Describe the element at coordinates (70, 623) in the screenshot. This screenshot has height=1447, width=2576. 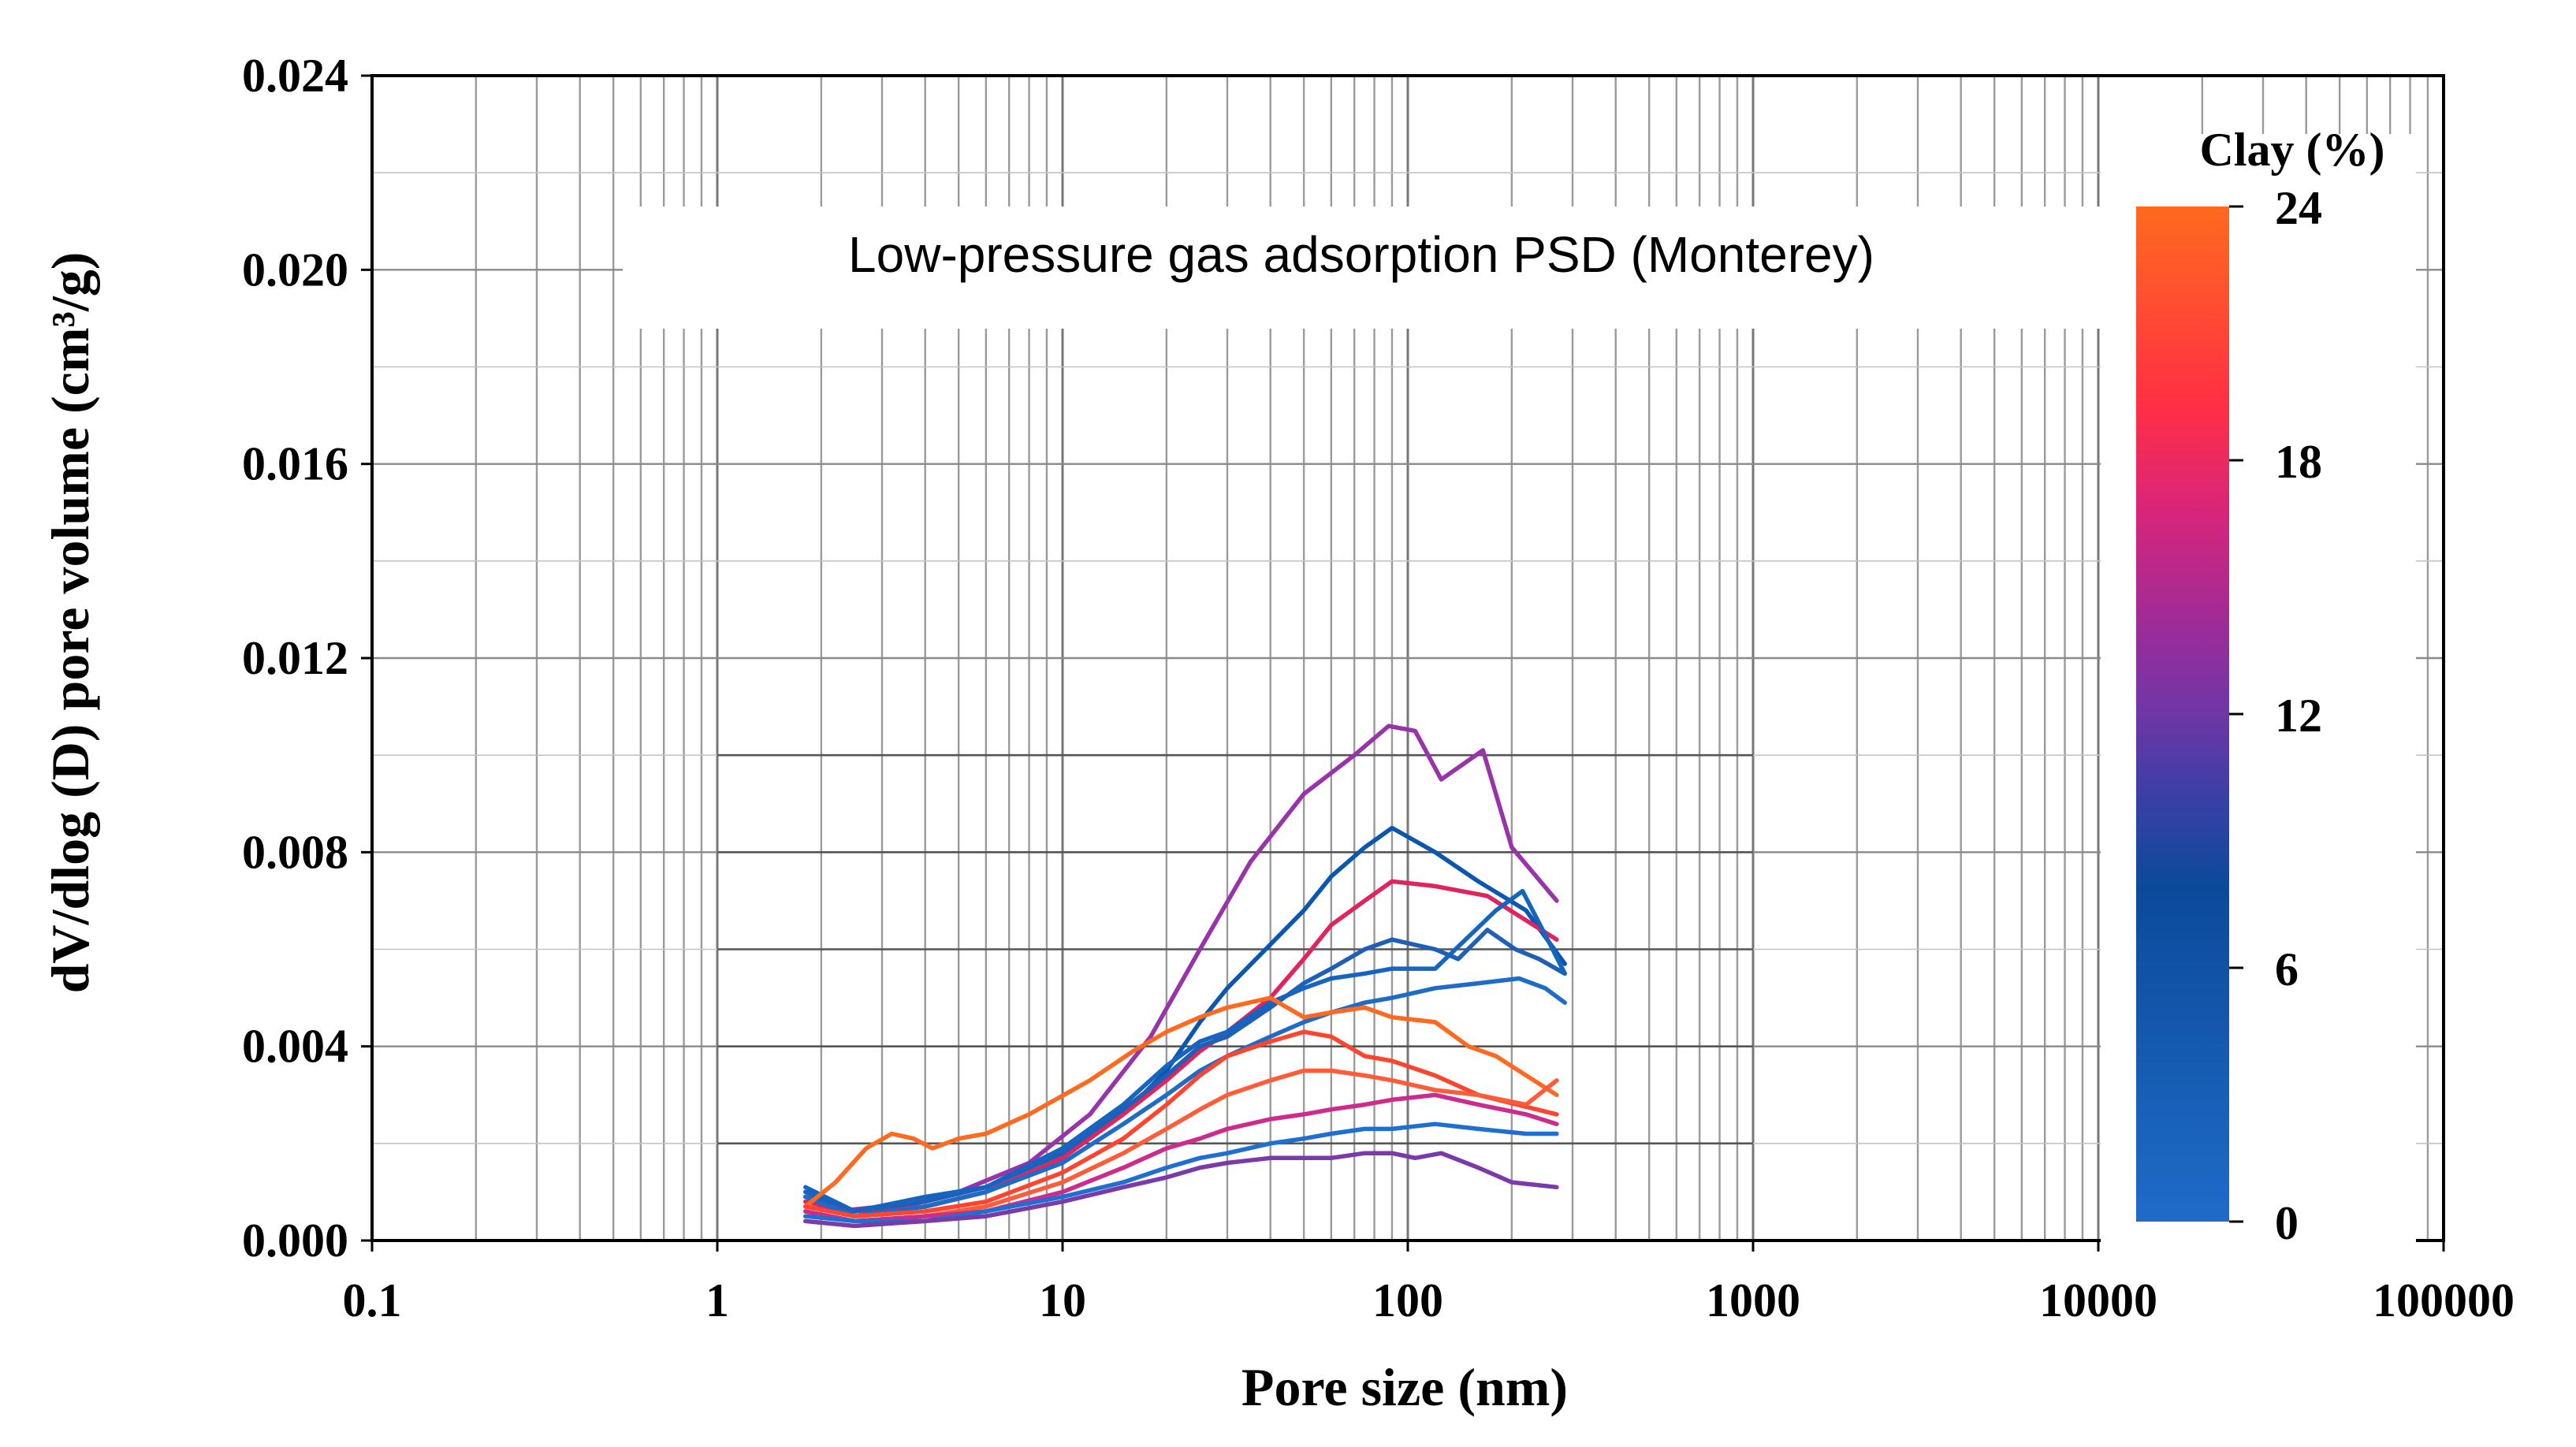
I see `y-axis-title: dV/dlog (D) pore volume (cm³/g)` at that location.